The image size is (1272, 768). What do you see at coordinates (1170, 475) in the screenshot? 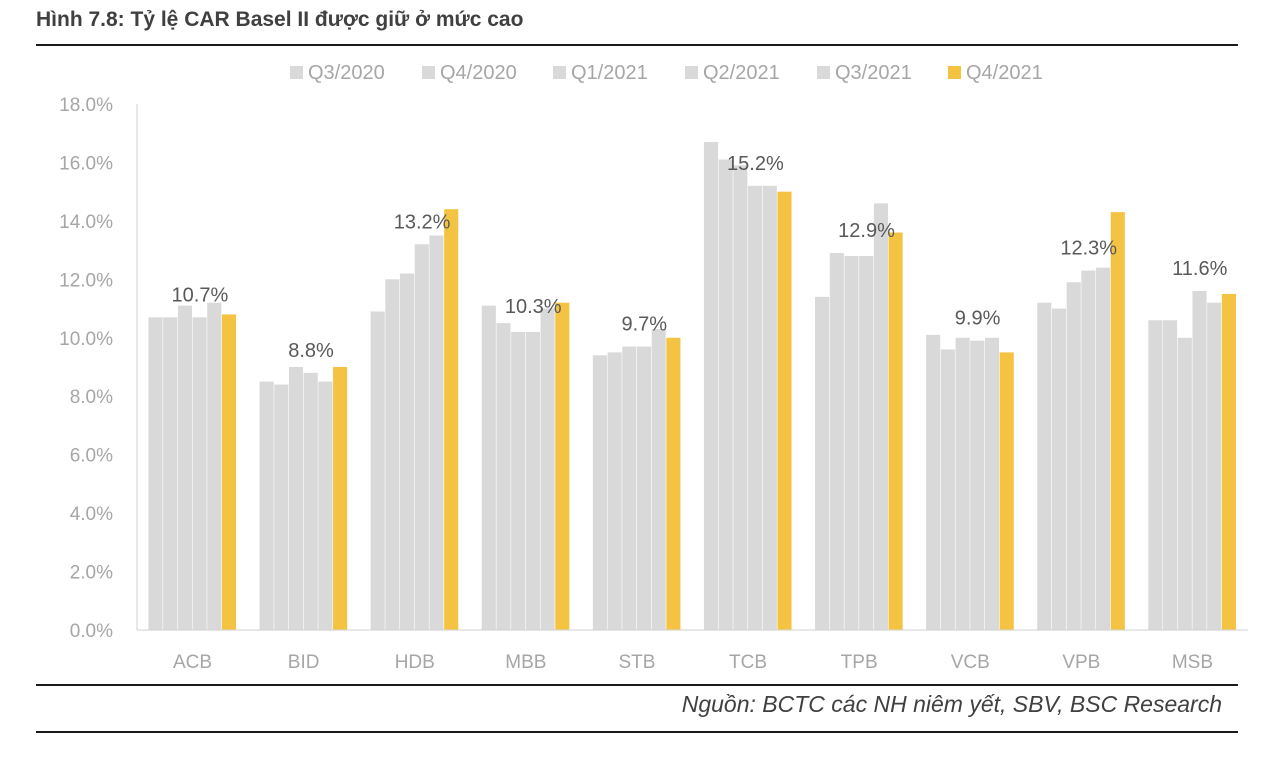
I see `bar-msb-q4-2020` at bounding box center [1170, 475].